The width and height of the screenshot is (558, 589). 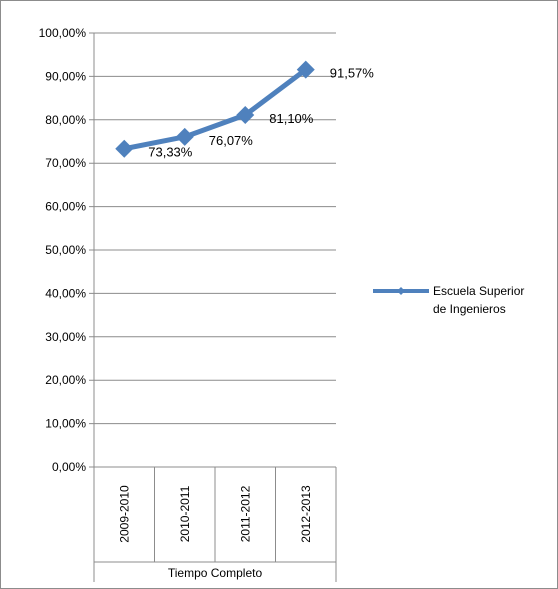 I want to click on series-escuela-superior, so click(x=215, y=109).